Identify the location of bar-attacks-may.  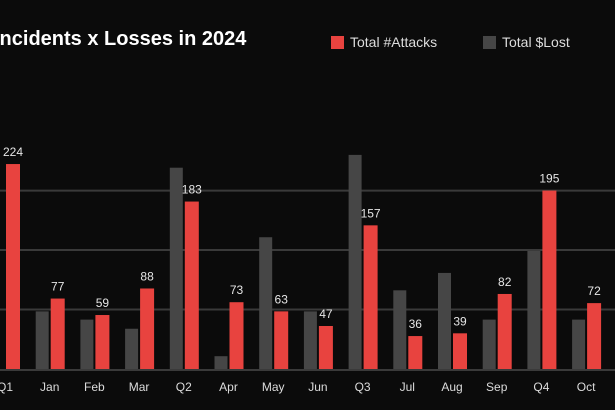
(281, 340).